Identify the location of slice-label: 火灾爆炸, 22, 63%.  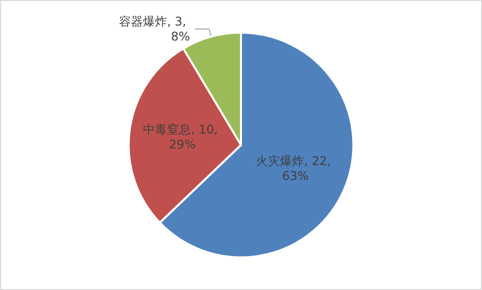
(295, 168).